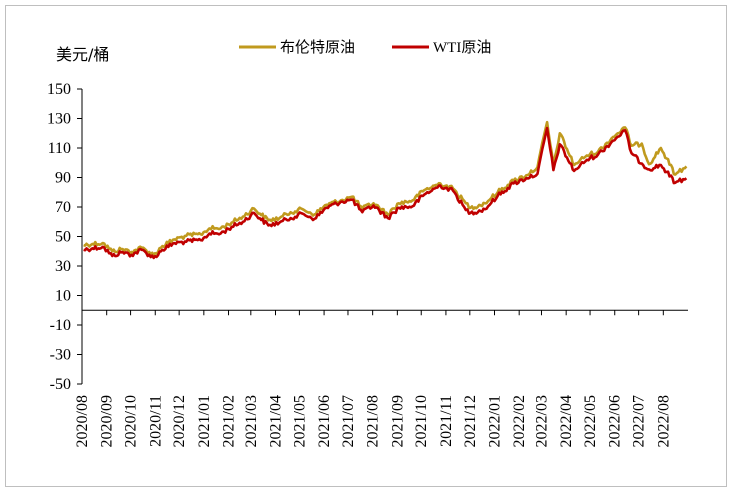  I want to click on x-tick-label: 2020/10, so click(131, 421).